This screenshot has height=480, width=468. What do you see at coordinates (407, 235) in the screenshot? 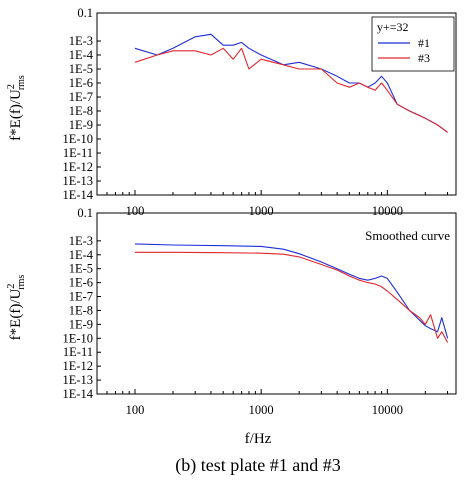
I see `chart-annotation: Smoothed curve` at bounding box center [407, 235].